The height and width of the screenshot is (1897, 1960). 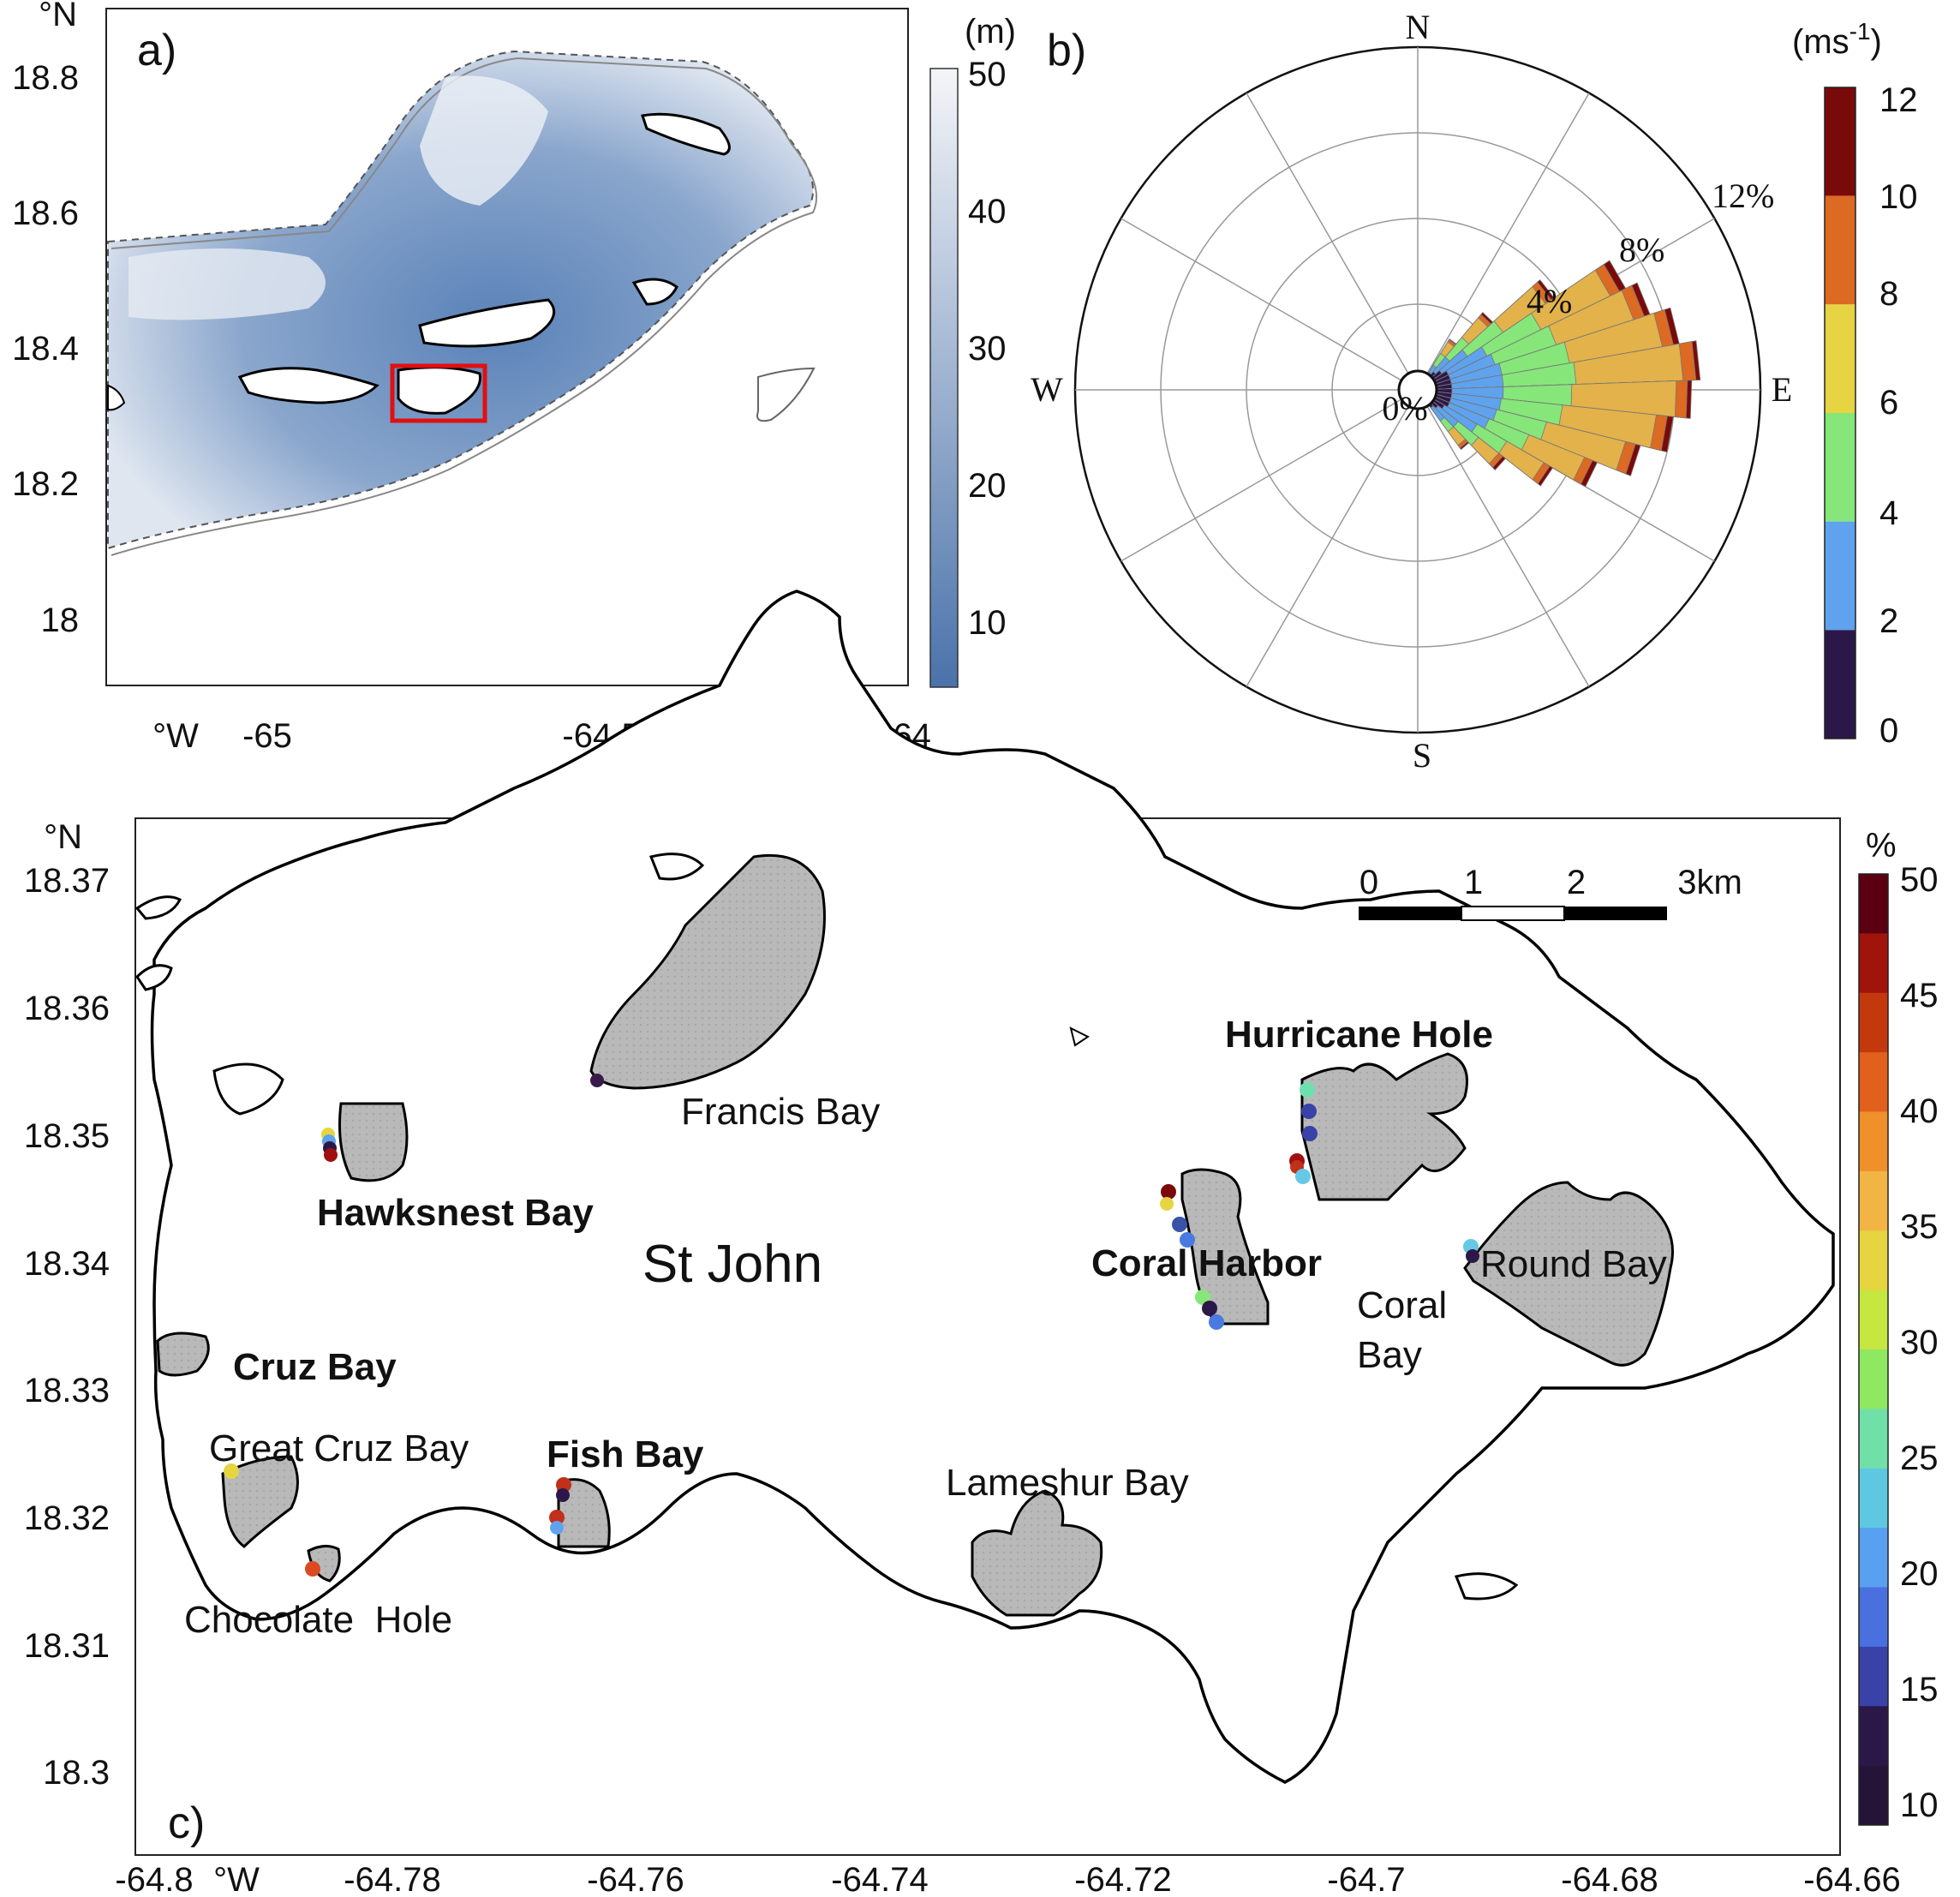 What do you see at coordinates (988, 623) in the screenshot?
I see `cb-tick: 10` at bounding box center [988, 623].